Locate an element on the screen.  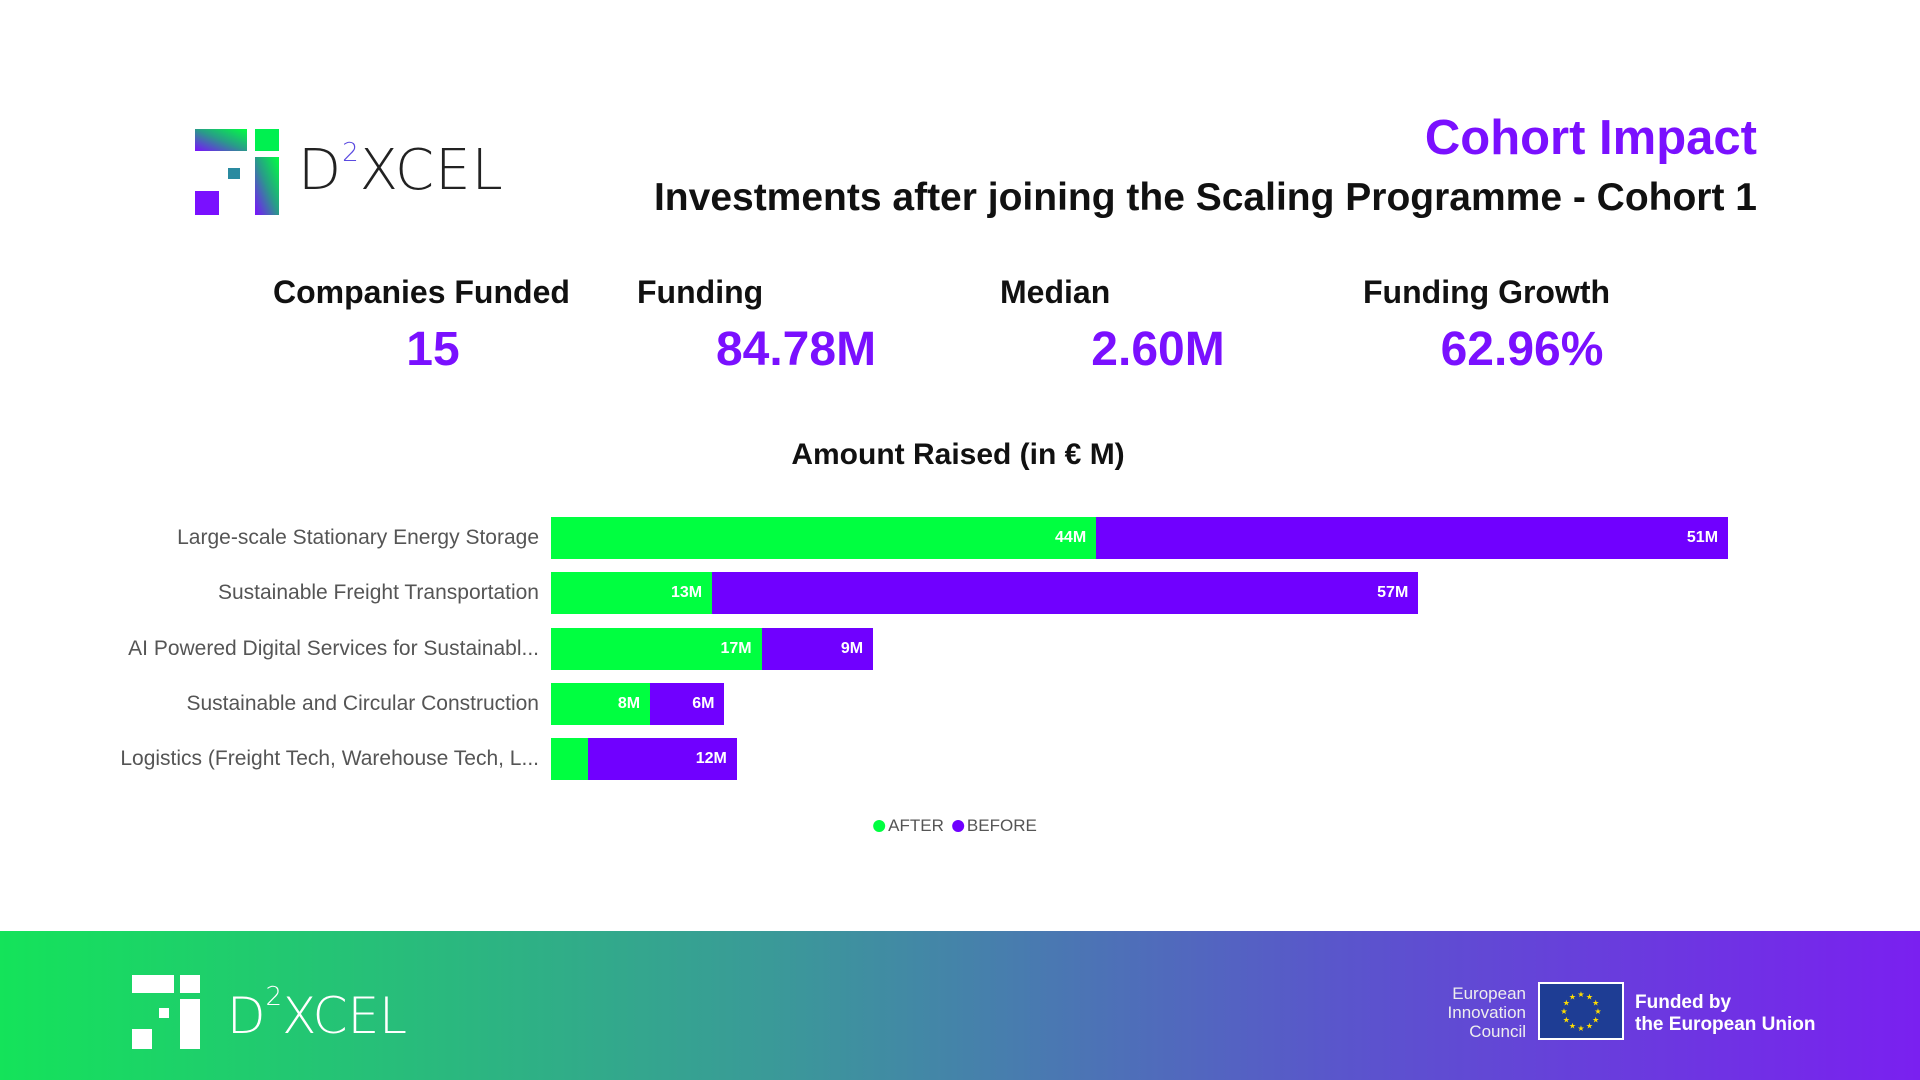
data-label: 8M is located at coordinates (629, 703).